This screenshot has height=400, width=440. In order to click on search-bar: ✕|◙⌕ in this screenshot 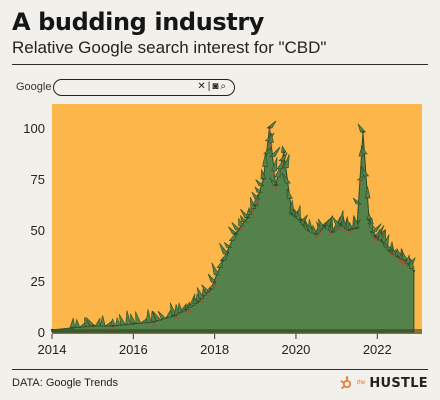, I will do `click(144, 87)`.